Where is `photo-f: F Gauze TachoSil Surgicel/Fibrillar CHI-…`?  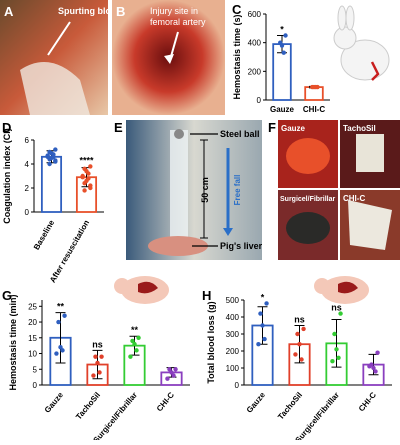 photo-f: F Gauze TachoSil Surgicel/Fibrillar CHI-… is located at coordinates (334, 190).